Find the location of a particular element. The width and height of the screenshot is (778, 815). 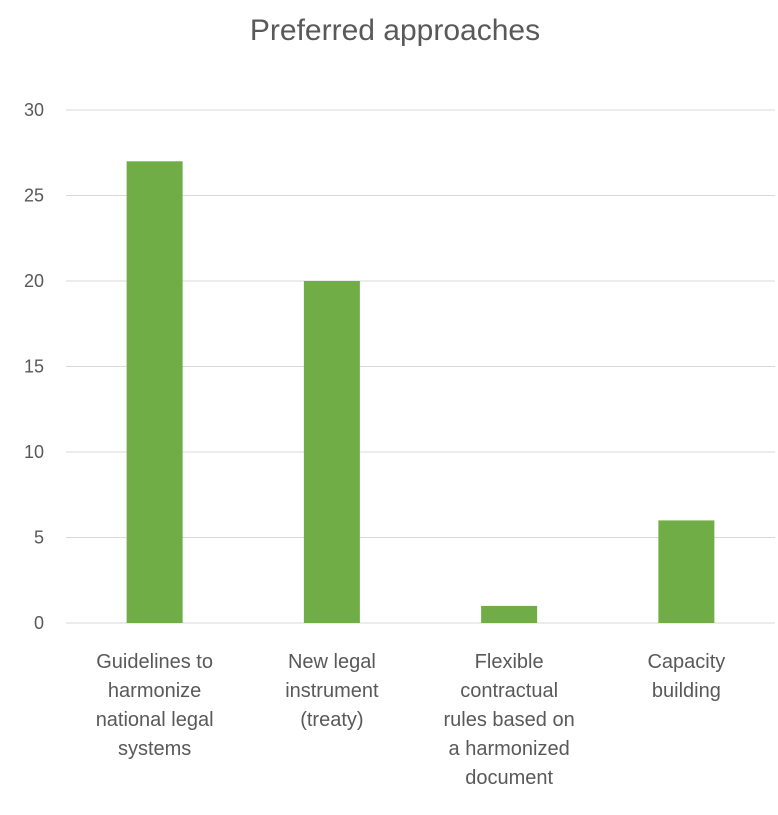

y-axis-ticks: 0 5 10 15 20 25 30 is located at coordinates (34, 366).